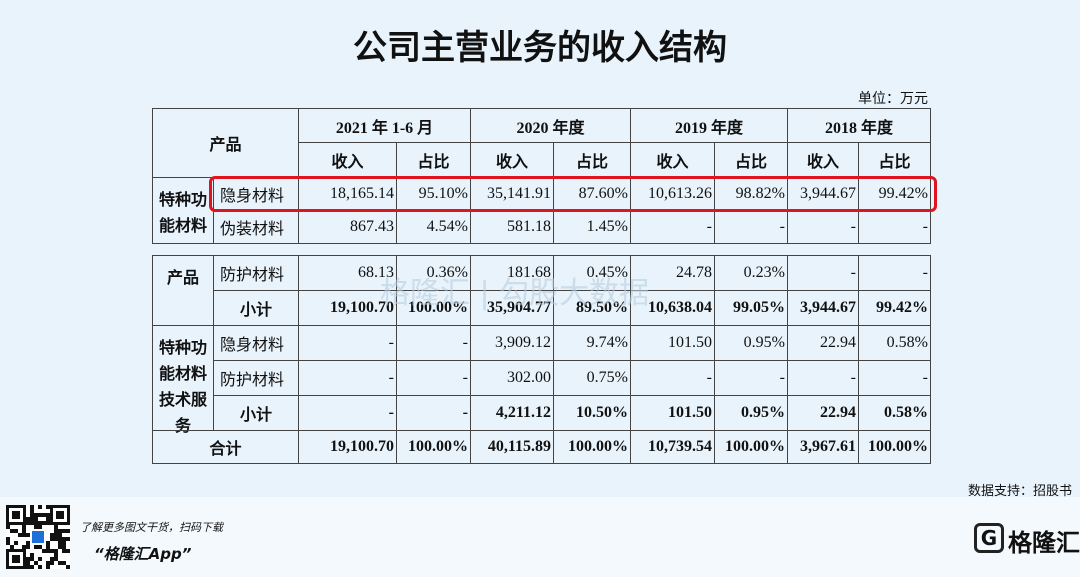 The height and width of the screenshot is (577, 1080). I want to click on value-cell: 581.18, so click(512, 227).